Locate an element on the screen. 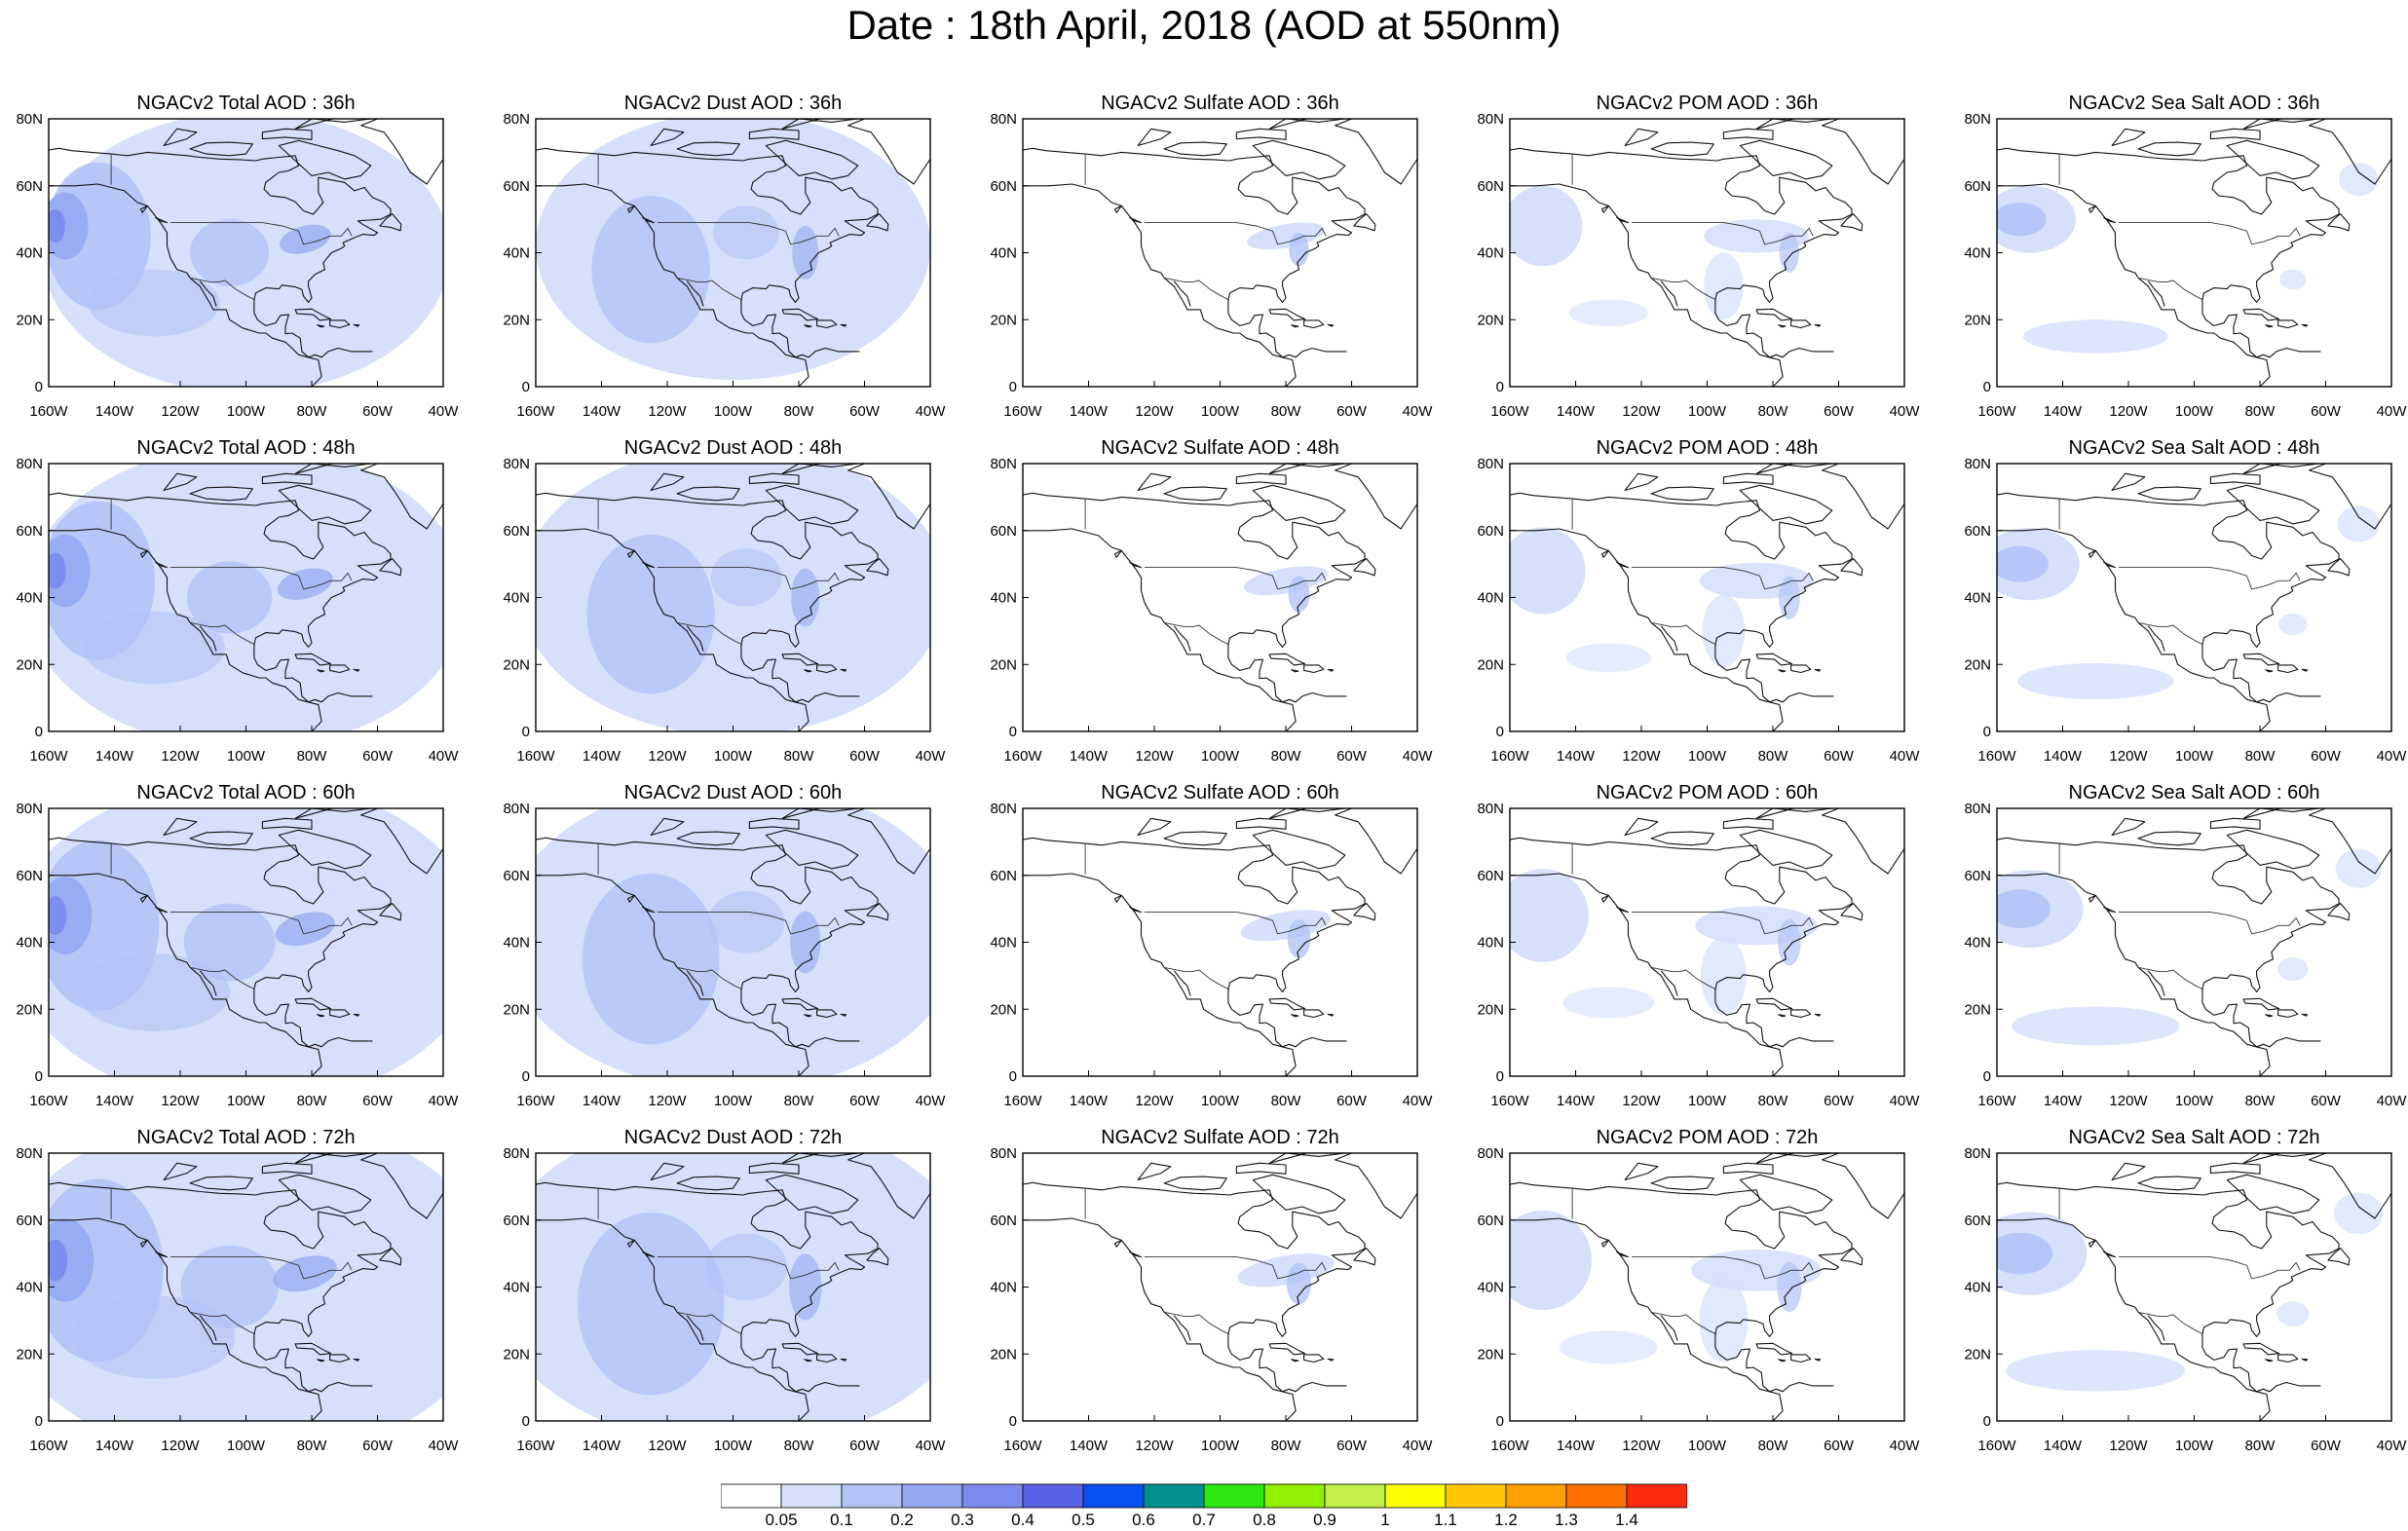  colorbar-label: 1.4 is located at coordinates (1626, 1519).